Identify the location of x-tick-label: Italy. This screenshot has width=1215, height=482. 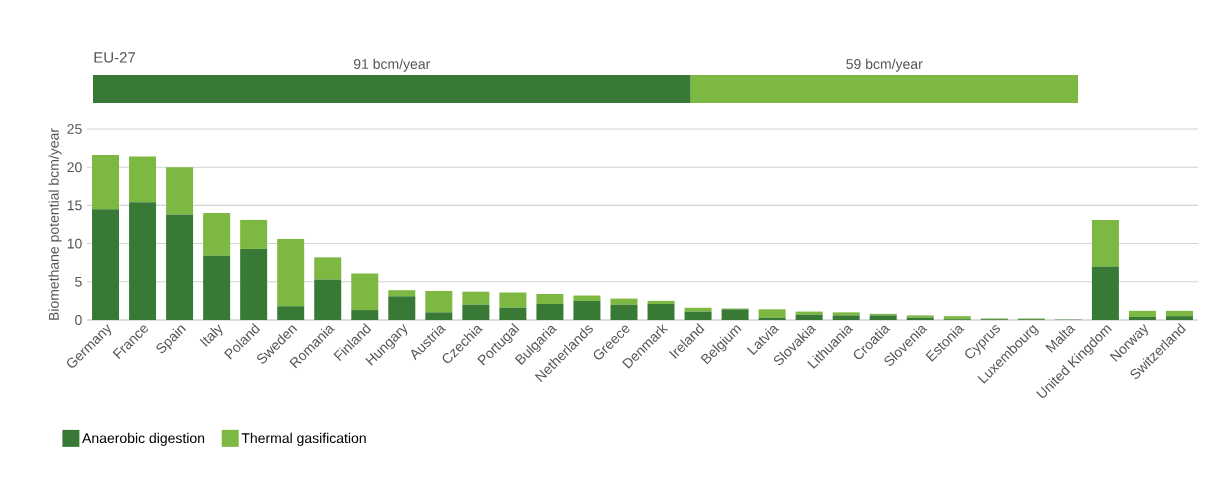
(211, 335).